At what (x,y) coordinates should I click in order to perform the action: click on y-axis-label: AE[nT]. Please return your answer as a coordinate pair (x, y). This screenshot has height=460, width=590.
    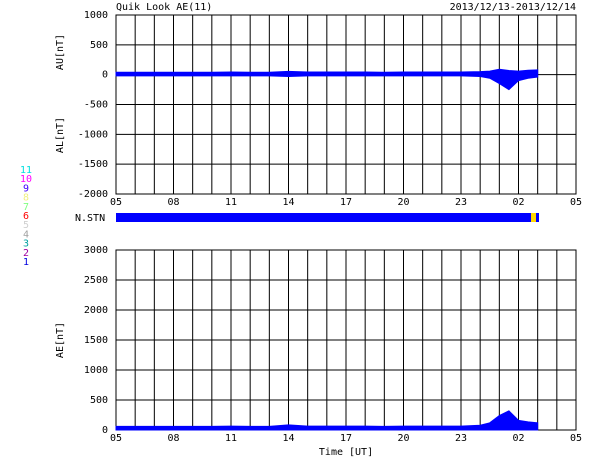
    Looking at the image, I should click on (60, 340).